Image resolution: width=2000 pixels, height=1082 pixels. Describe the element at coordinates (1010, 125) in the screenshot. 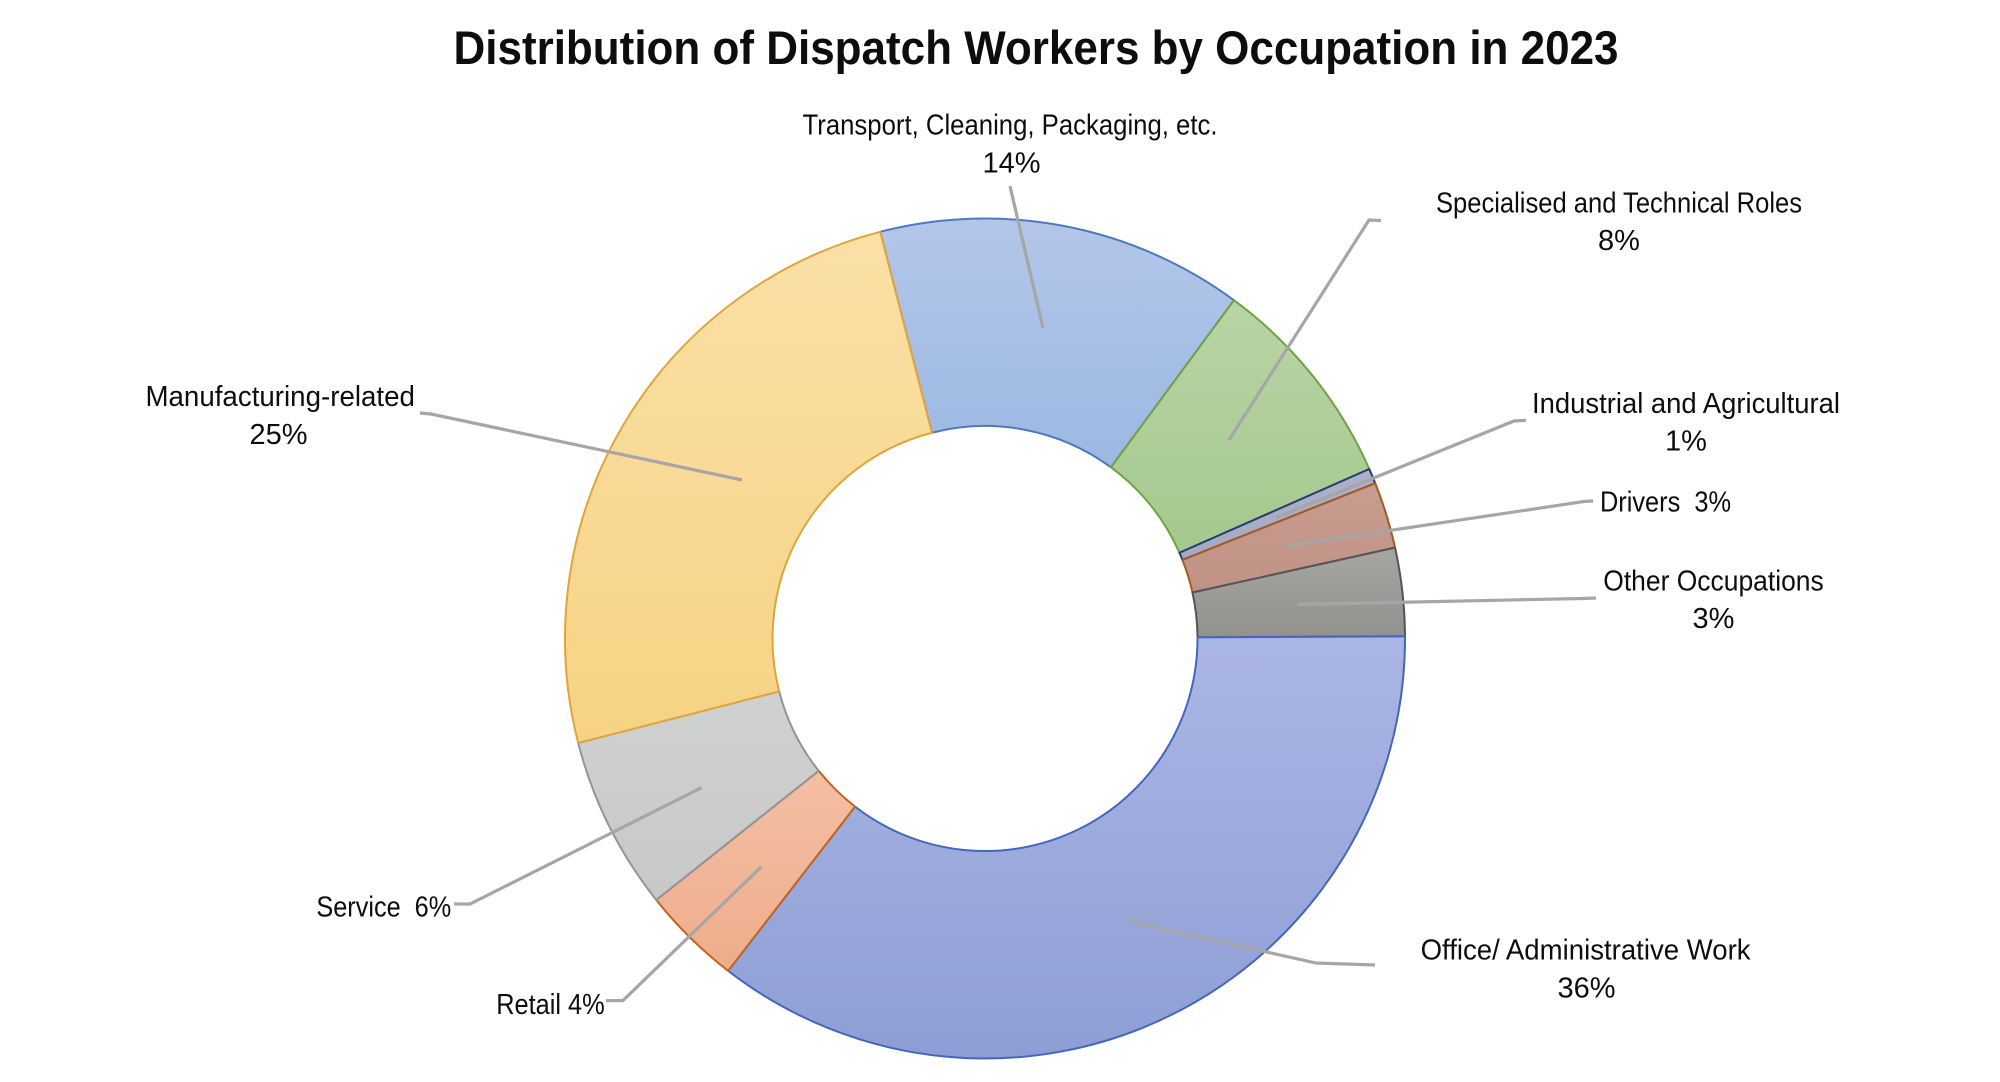

I see `svg-text:Transport, Cleaning, Packaging: Transport, Cleaning, Packaging, etc.` at that location.